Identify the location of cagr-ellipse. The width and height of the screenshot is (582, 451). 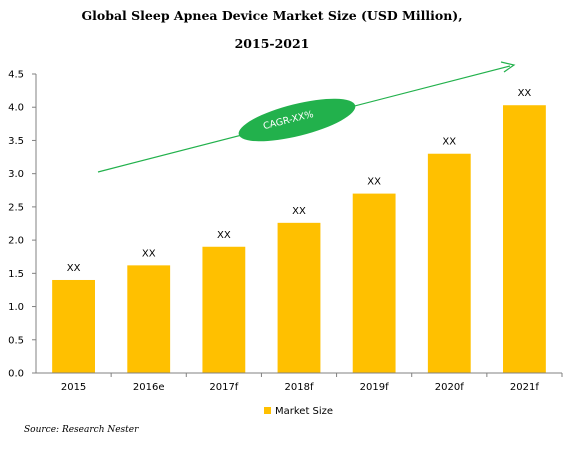
(297, 120).